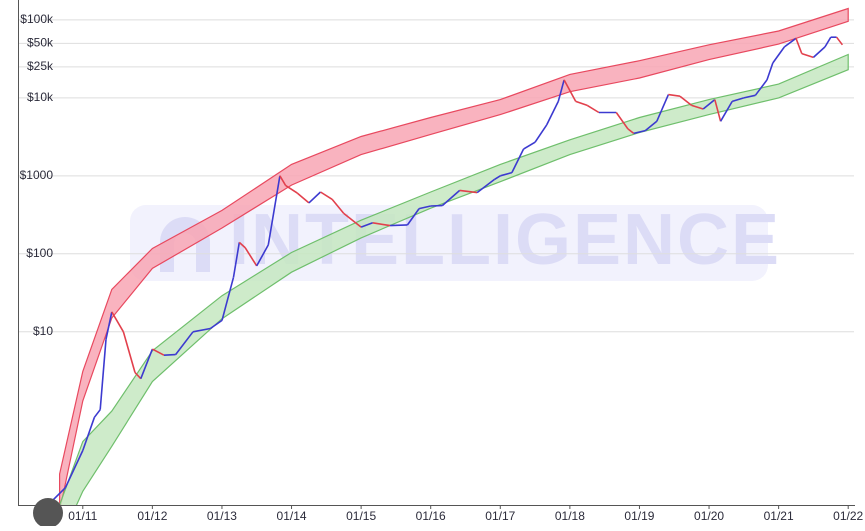  Describe the element at coordinates (639, 516) in the screenshot. I see `x-tick-label: 01/19` at that location.